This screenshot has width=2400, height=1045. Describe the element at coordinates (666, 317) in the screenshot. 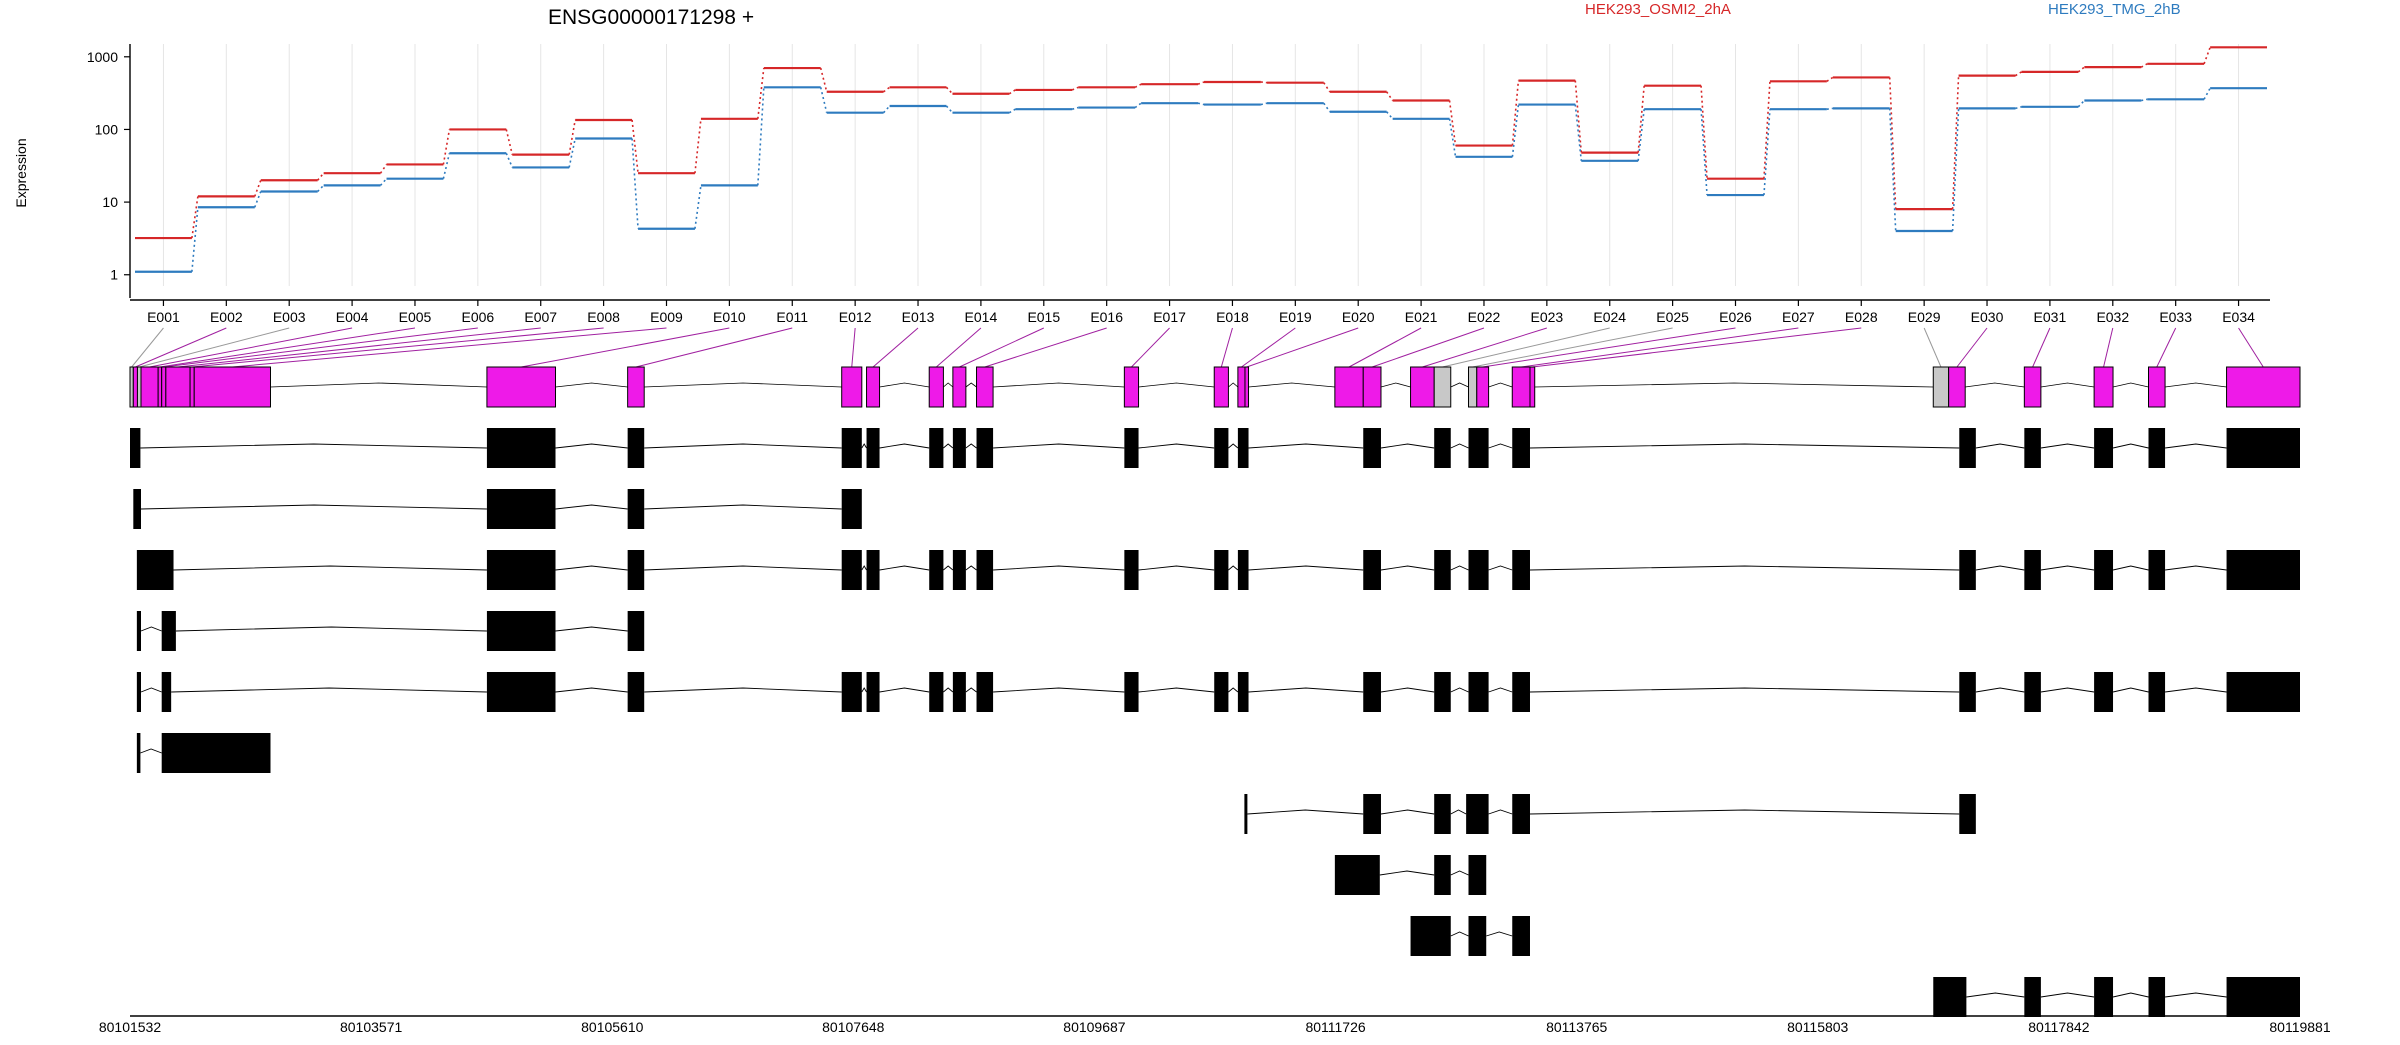

I see `exon-label-e009: E009` at that location.